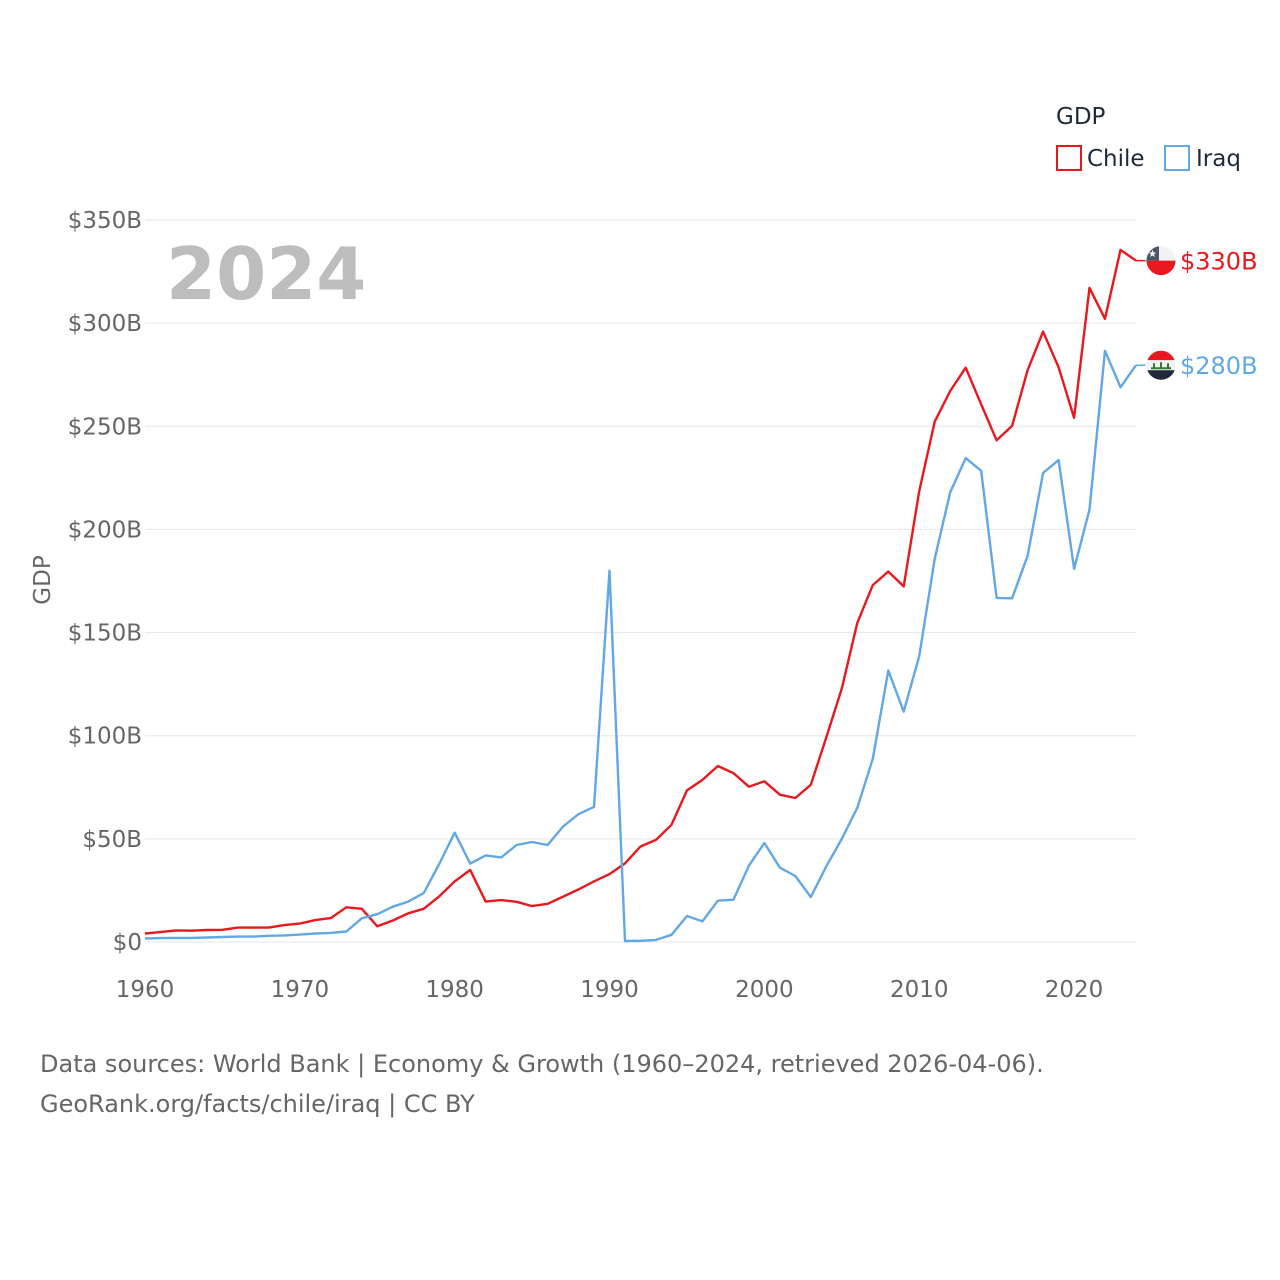 Image resolution: width=1280 pixels, height=1280 pixels. What do you see at coordinates (257, 1104) in the screenshot?
I see `credit-text: GeoRank.org/facts/chile/iraq | CC BY` at bounding box center [257, 1104].